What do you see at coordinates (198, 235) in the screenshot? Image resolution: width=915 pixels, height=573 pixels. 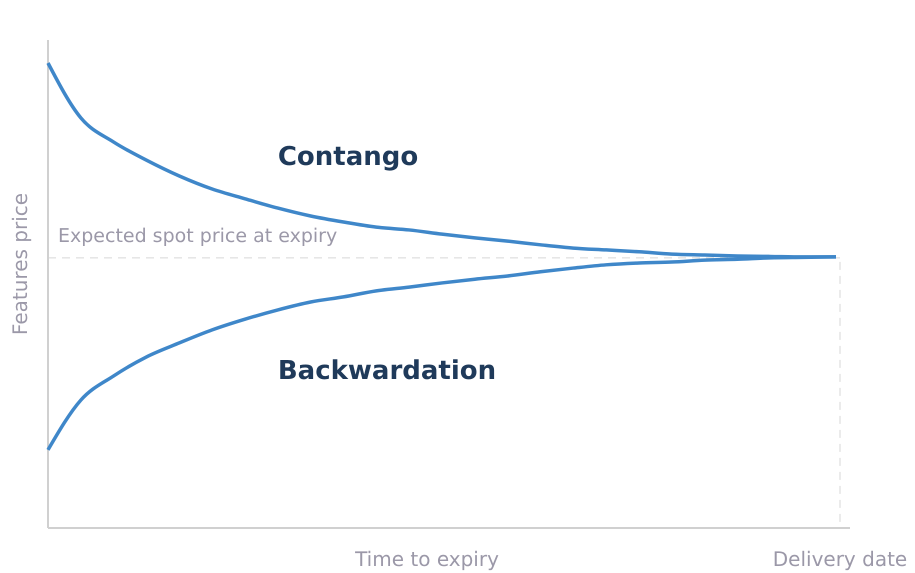 I see `ref-line-label: Expected spot price at expiry` at bounding box center [198, 235].